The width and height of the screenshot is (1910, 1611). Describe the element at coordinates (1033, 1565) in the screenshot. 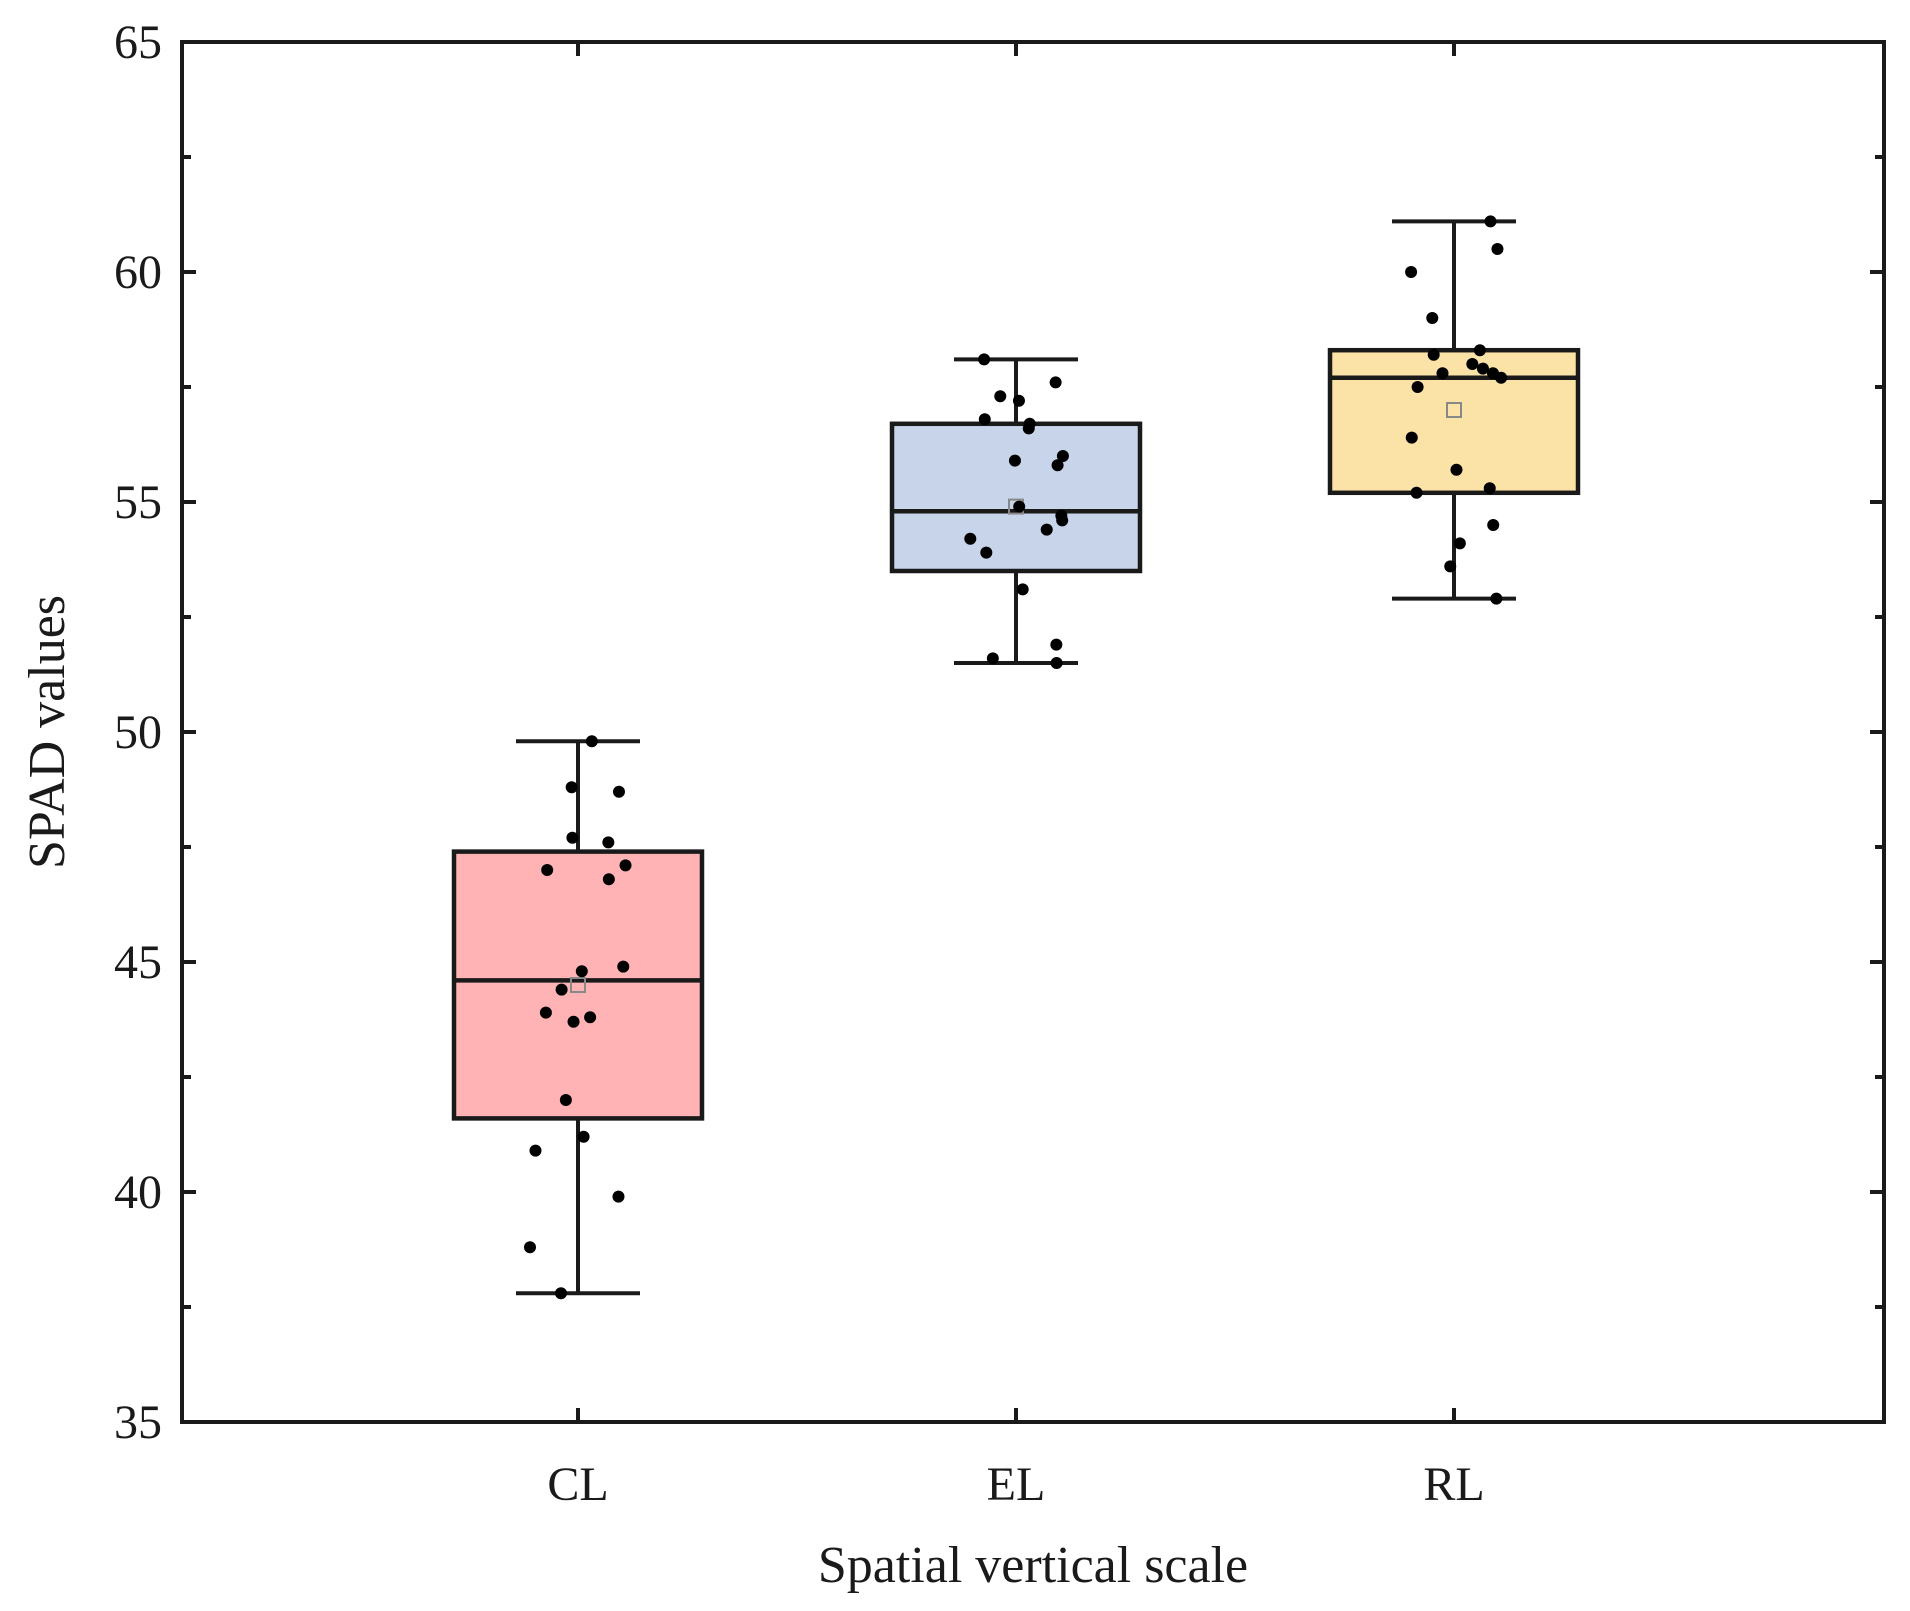

I see `x-axis-title: Spatial vertical scale` at that location.